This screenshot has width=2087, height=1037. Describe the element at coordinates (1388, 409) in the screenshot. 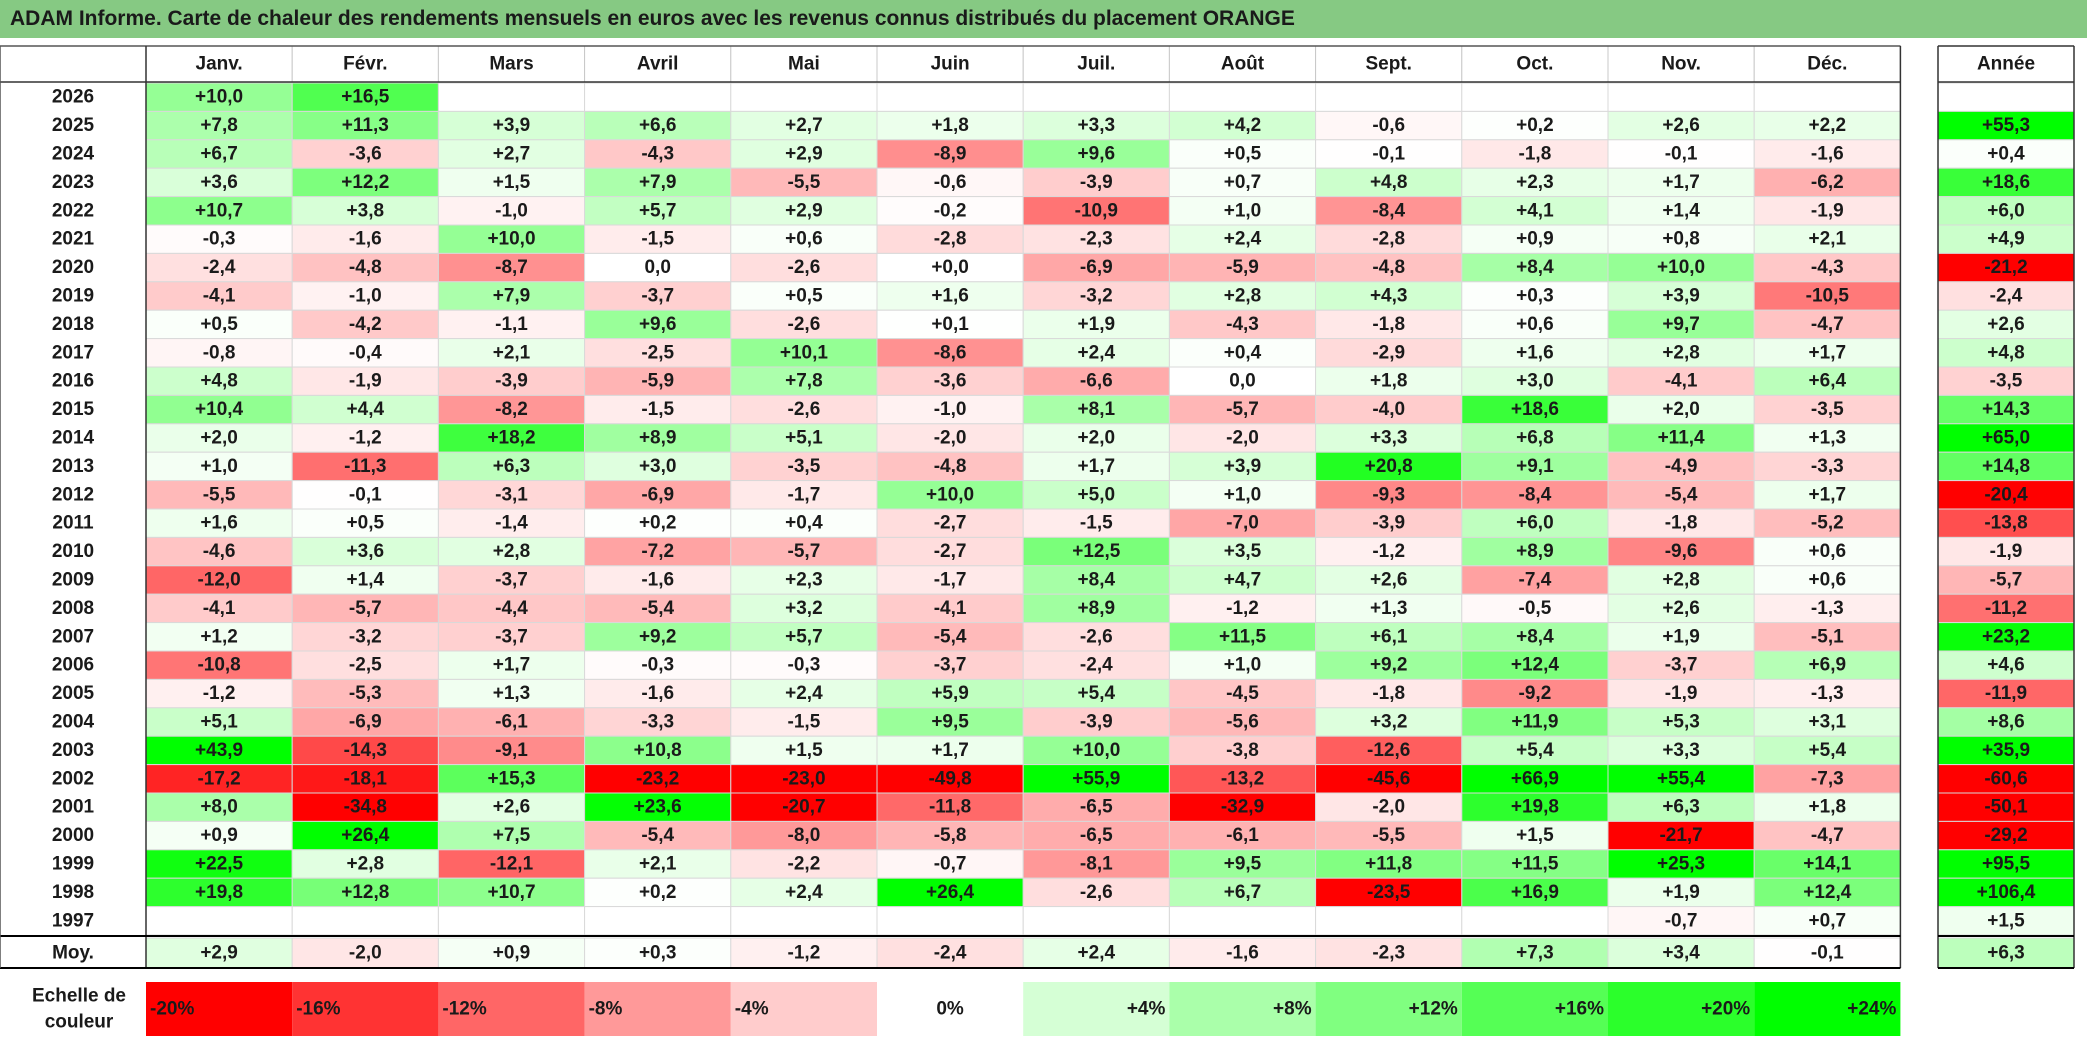

I see `cell-value: -4,0` at that location.